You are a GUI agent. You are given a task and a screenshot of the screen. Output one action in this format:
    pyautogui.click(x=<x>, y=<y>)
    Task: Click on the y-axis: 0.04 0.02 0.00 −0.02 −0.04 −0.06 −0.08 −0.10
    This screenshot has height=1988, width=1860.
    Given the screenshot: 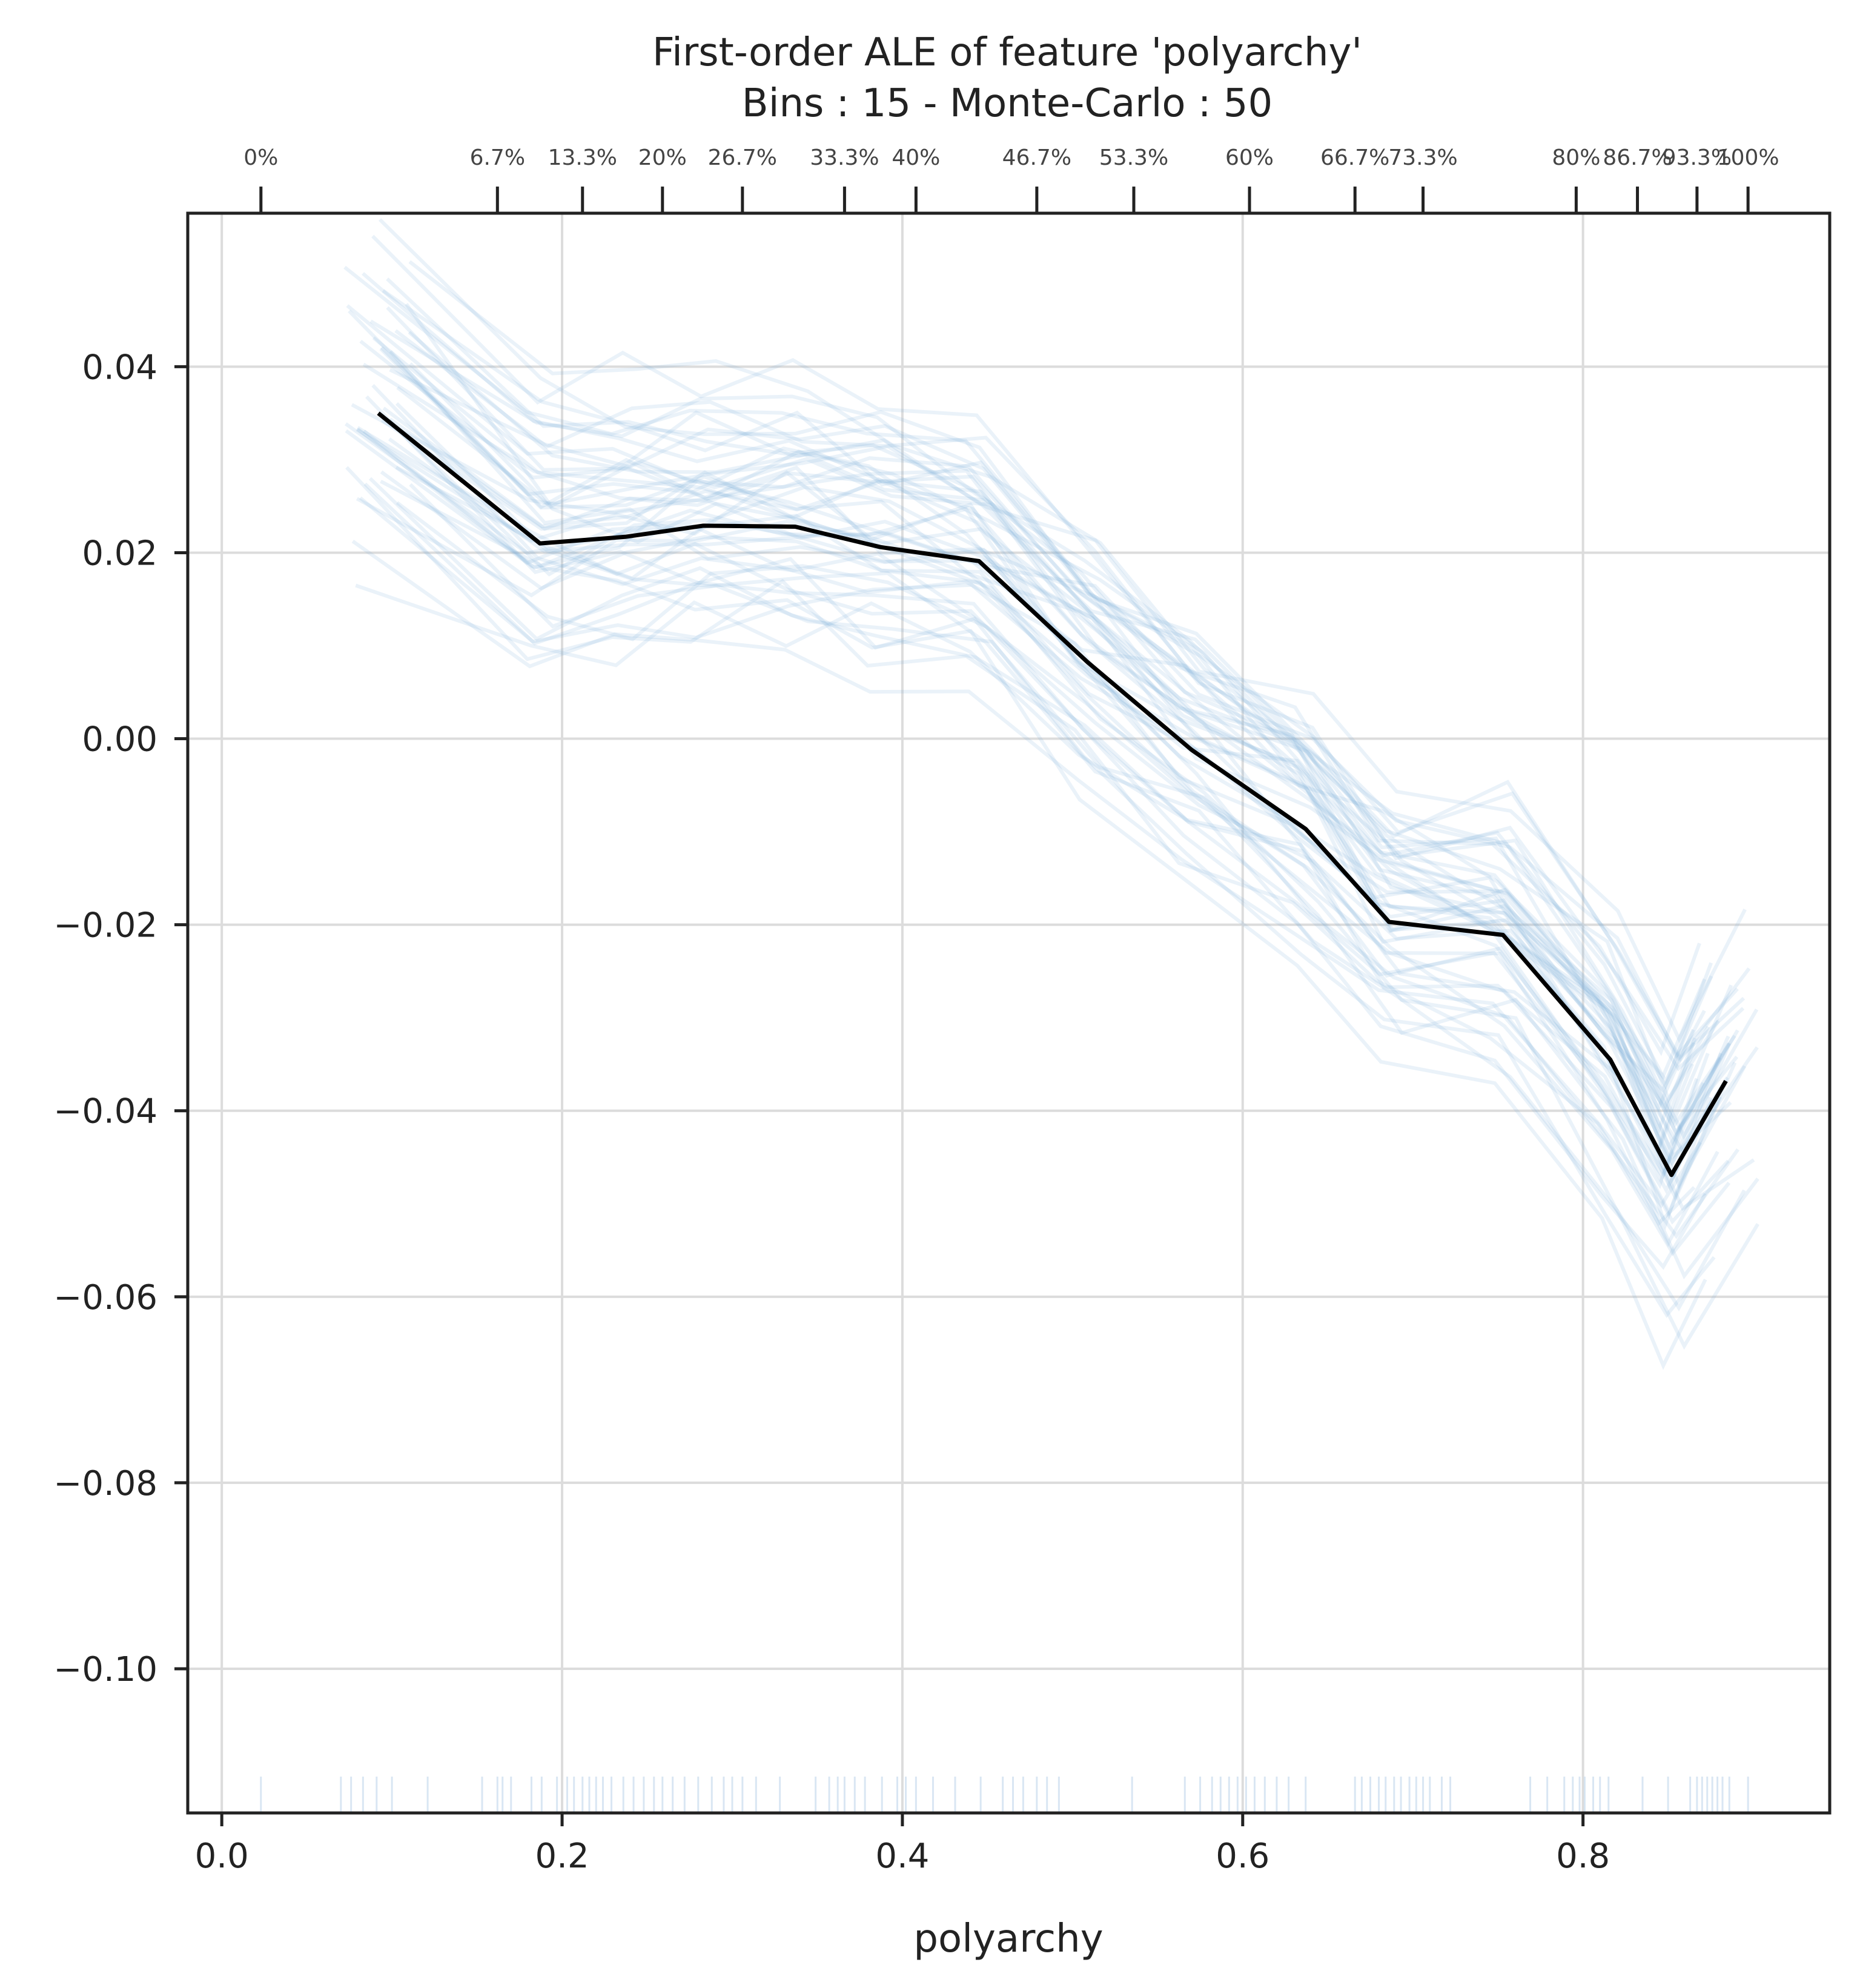 What is the action you would take?
    pyautogui.click(x=121, y=1018)
    